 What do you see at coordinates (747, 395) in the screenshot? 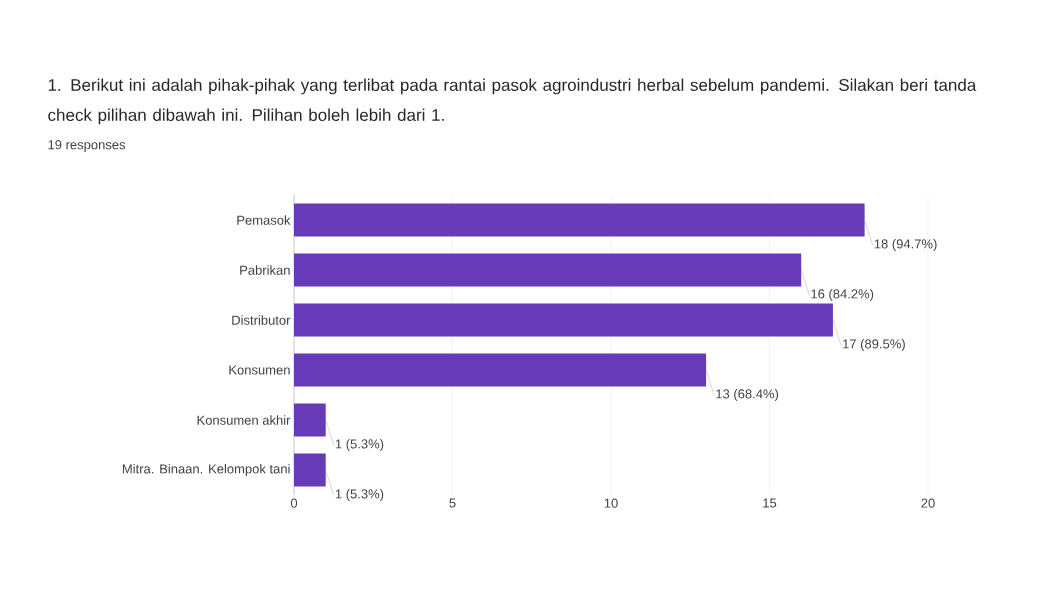
I see `data-label: 13 (68.4%)` at bounding box center [747, 395].